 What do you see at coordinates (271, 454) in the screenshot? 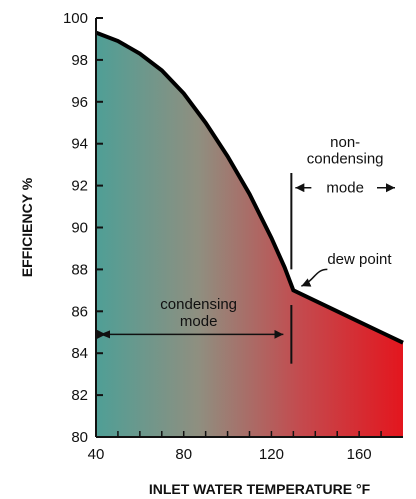
I see `x-tick-label: 120` at bounding box center [271, 454].